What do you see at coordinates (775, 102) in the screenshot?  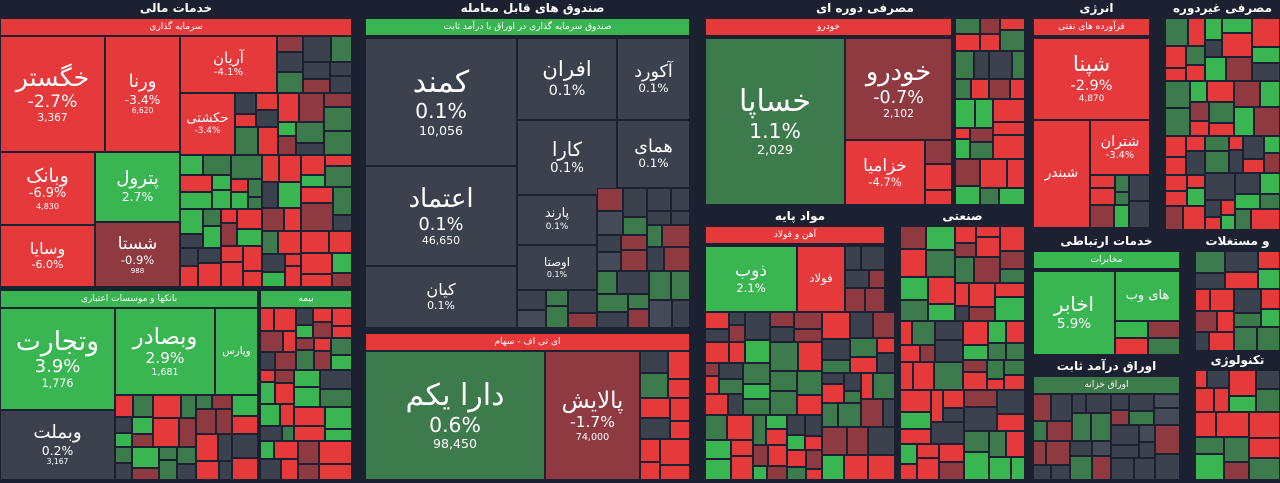 I see `stock-name: خساپا` at bounding box center [775, 102].